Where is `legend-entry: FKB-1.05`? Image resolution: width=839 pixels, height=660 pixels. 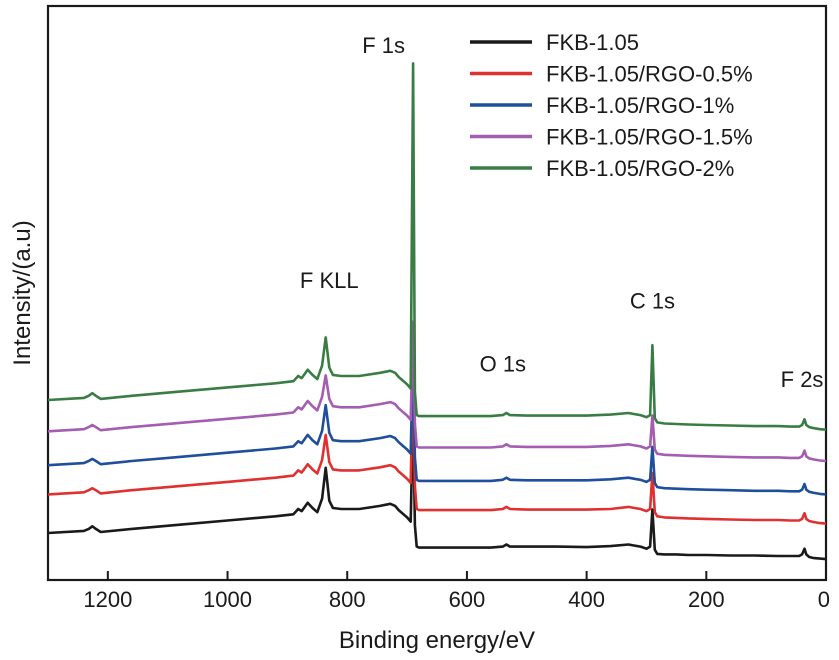
legend-entry: FKB-1.05 is located at coordinates (592, 42).